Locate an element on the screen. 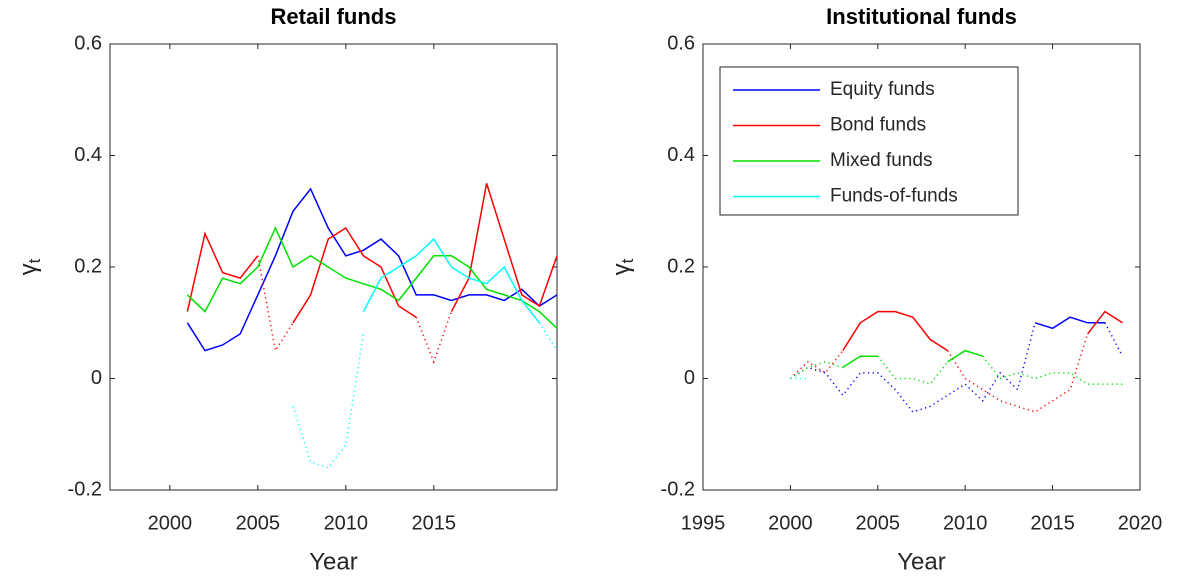 Image resolution: width=1191 pixels, height=578 pixels. x-tick-label: 2020 is located at coordinates (1140, 523).